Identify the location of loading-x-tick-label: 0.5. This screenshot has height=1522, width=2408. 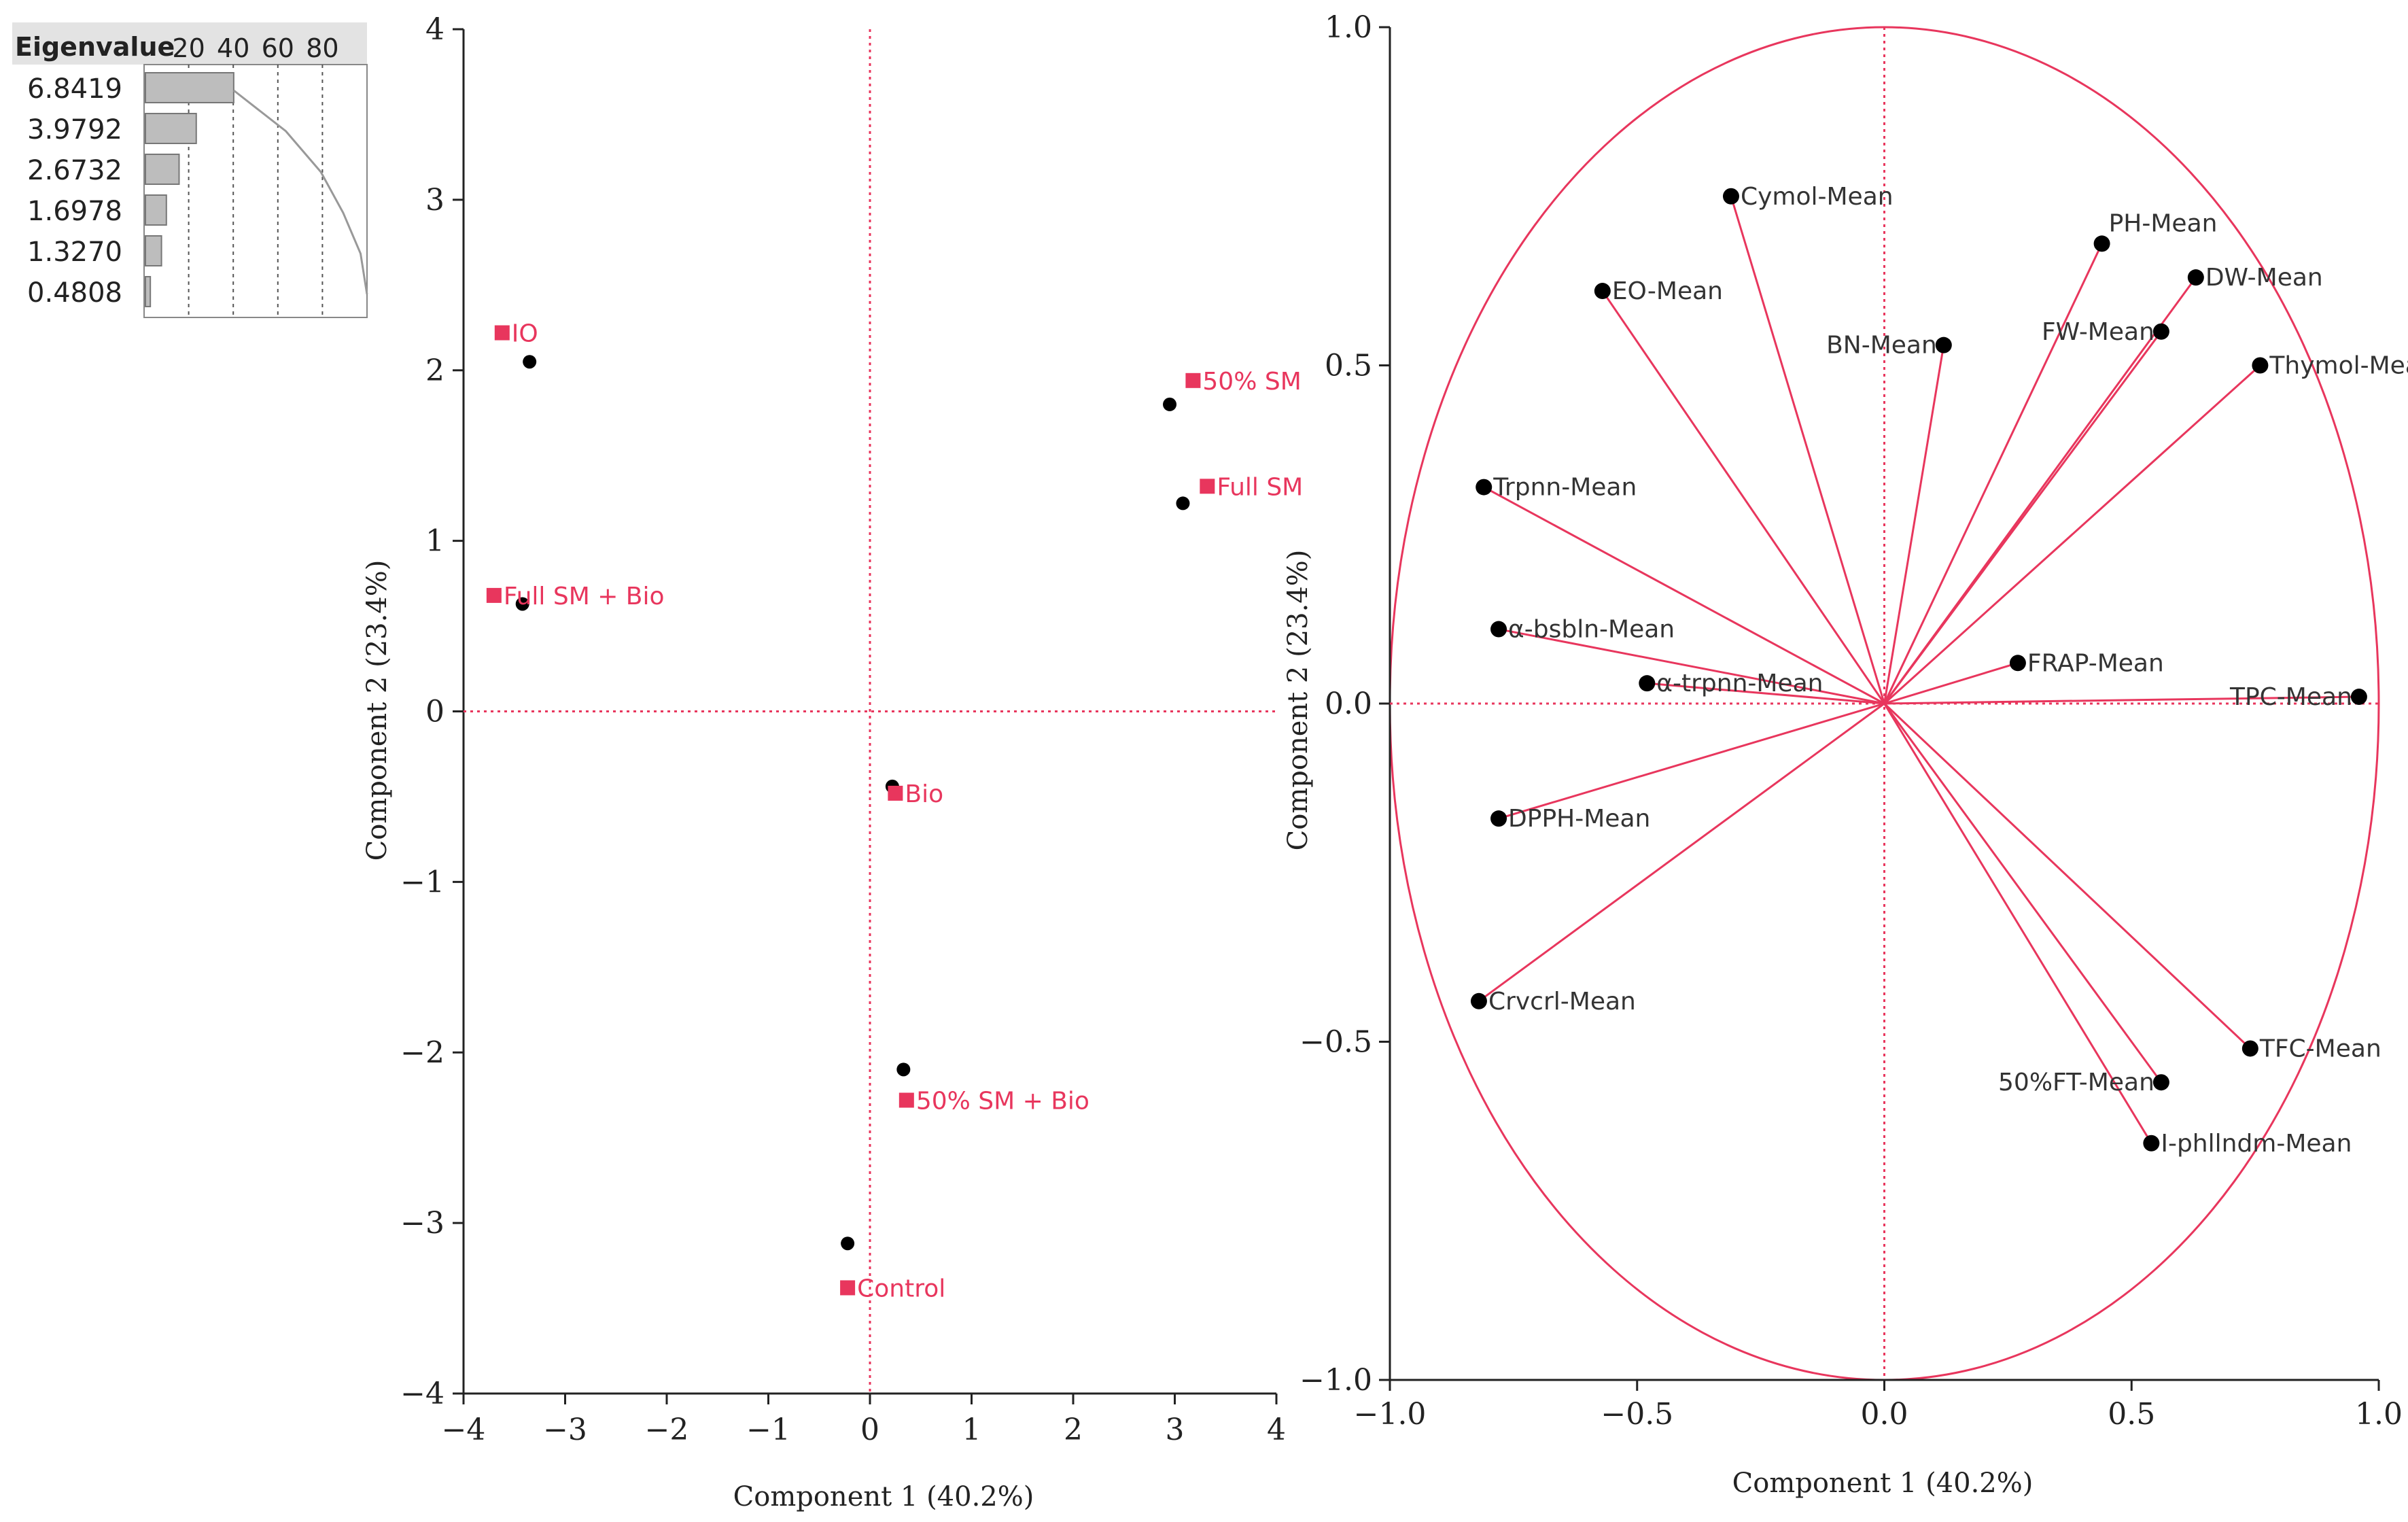
(2131, 1414).